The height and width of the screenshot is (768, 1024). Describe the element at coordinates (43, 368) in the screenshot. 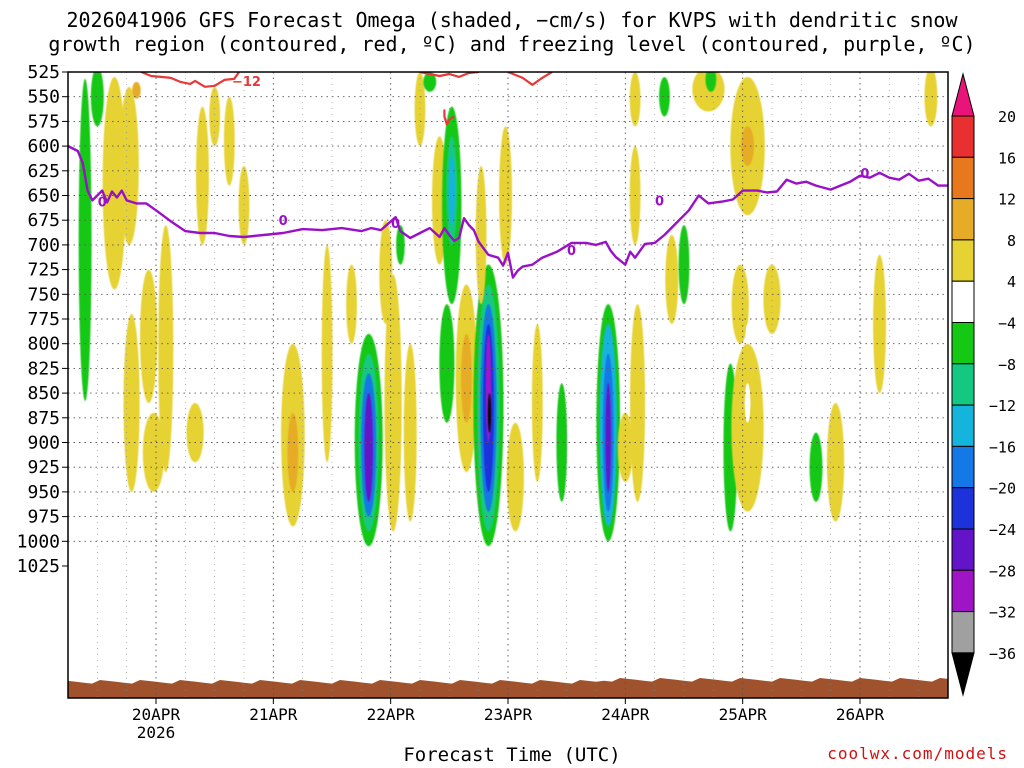

I see `ytick-label-825: 825` at that location.